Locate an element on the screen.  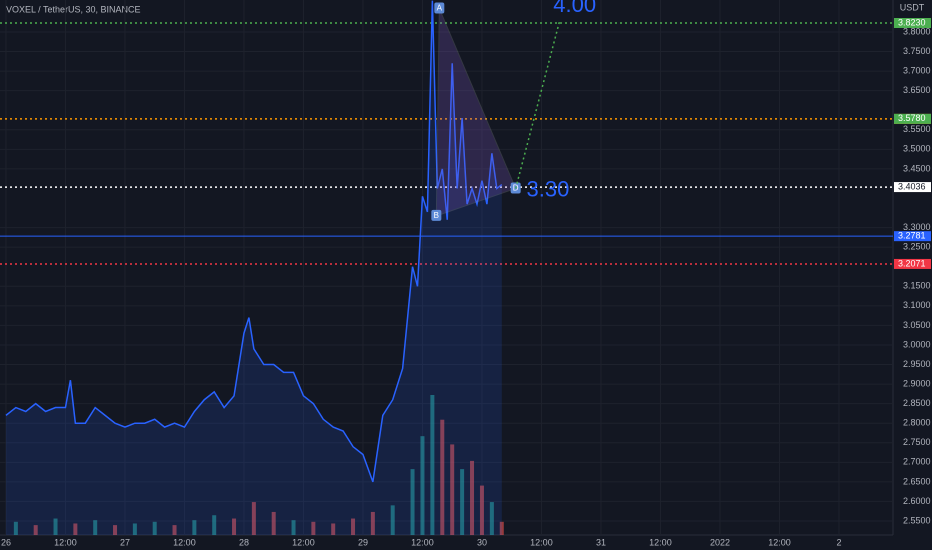
price-label: 3.2781 is located at coordinates (912, 236).